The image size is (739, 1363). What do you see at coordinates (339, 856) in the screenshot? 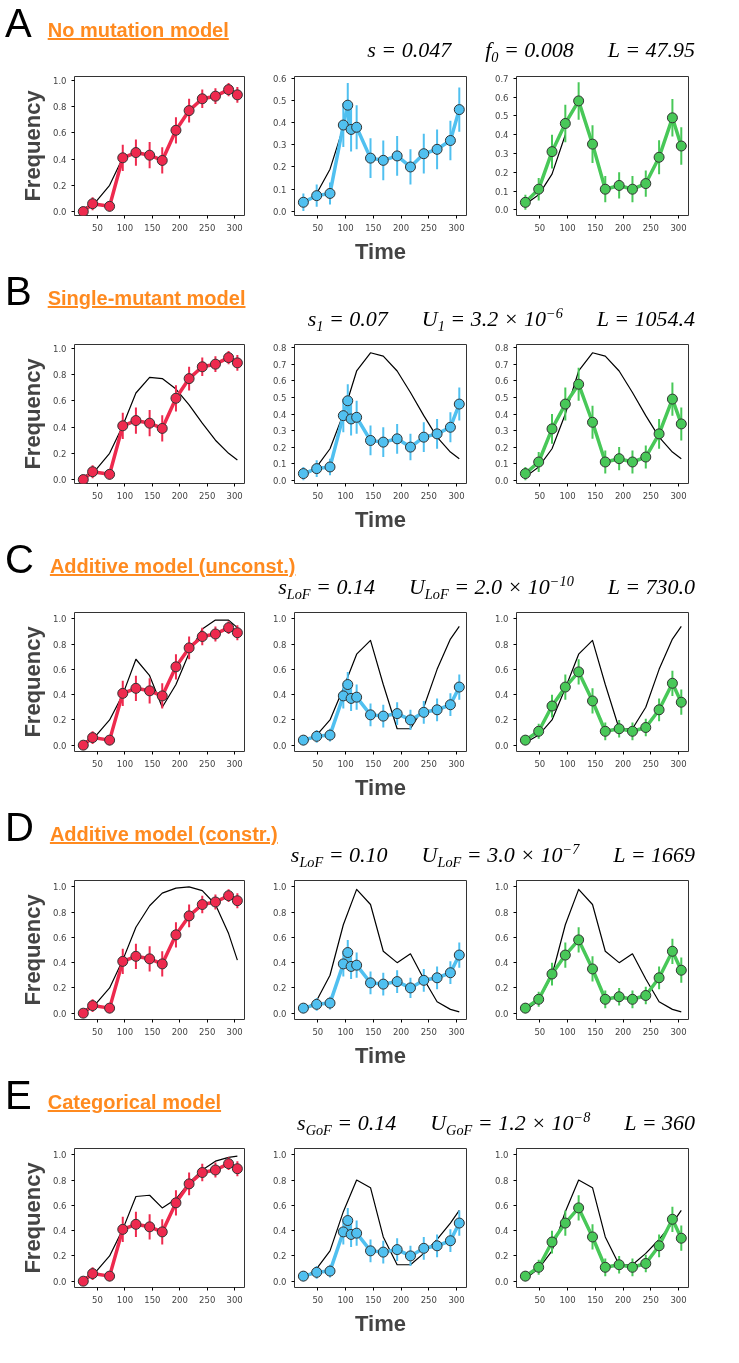
I see `text: s$_{LoF}$ = 0.10` at bounding box center [339, 856].